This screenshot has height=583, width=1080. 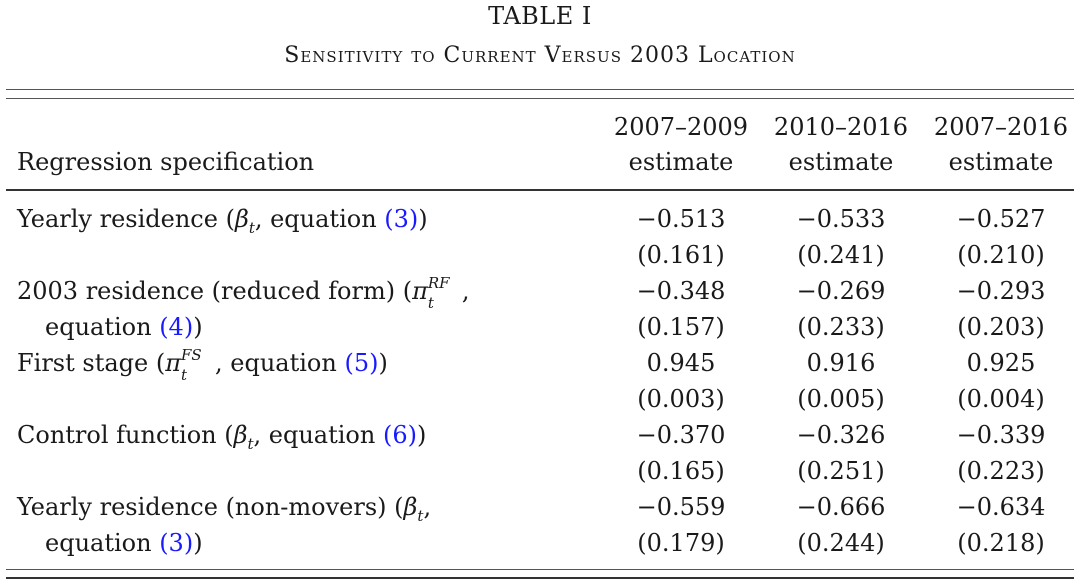 What do you see at coordinates (841, 219) in the screenshot?
I see `estimate-value: −0.533` at bounding box center [841, 219].